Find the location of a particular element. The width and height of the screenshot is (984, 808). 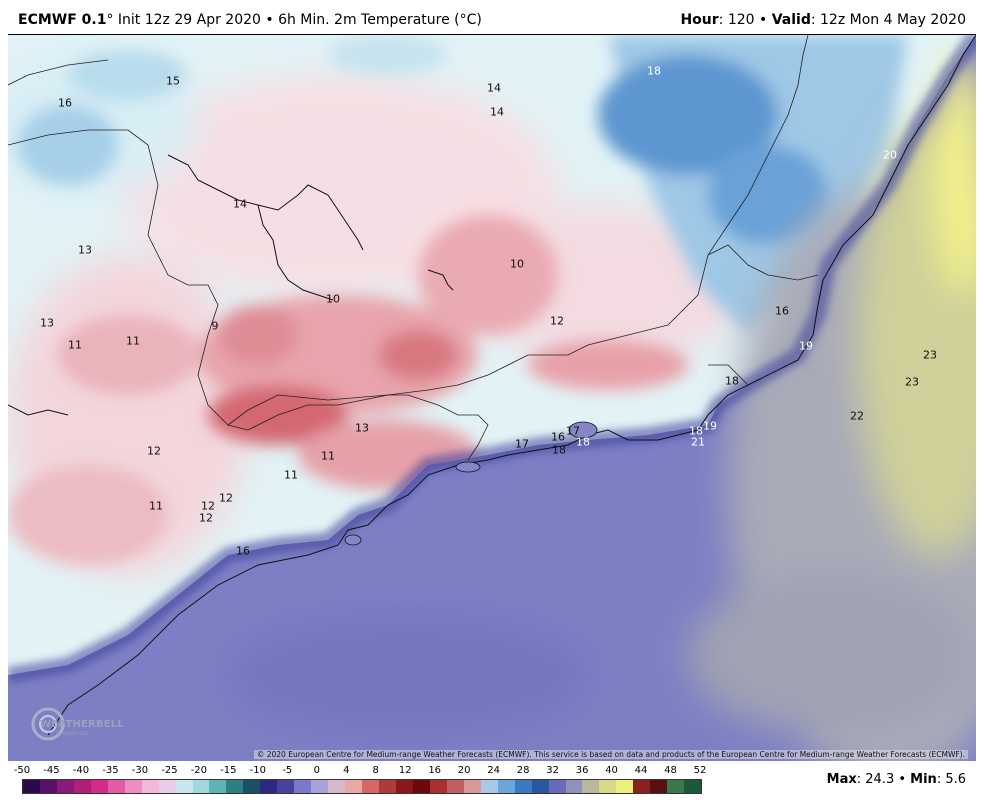

colorbar-tick-label: -15 is located at coordinates (228, 770).